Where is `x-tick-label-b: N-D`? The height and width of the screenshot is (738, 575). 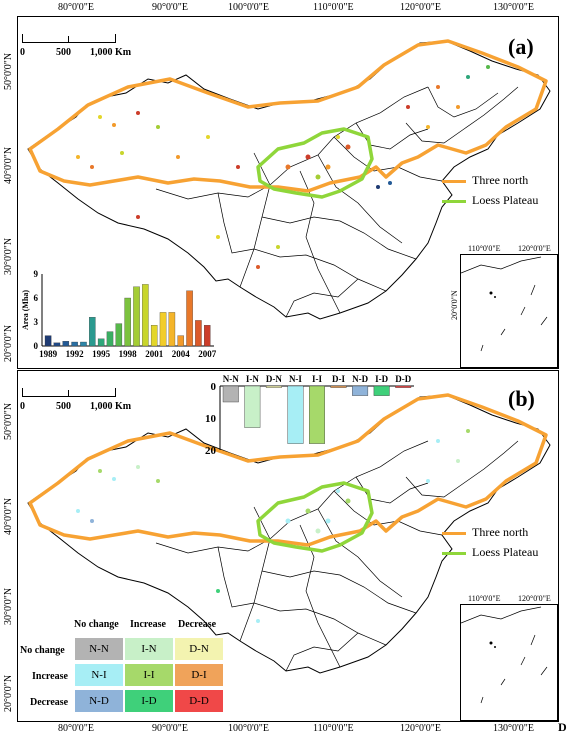 x-tick-label-b: N-D is located at coordinates (360, 379).